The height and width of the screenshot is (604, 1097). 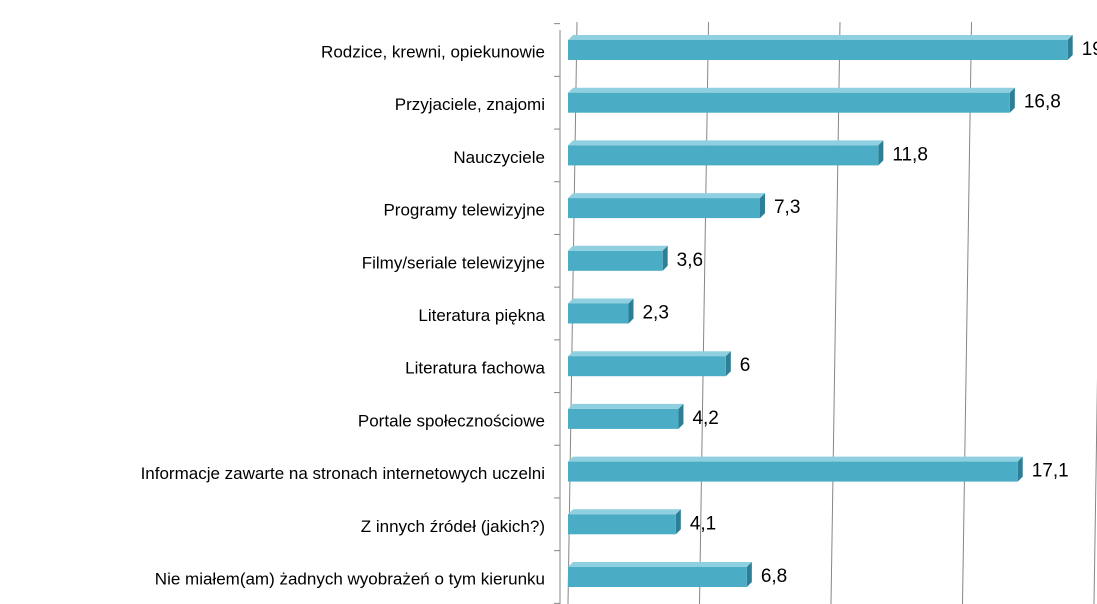 I want to click on data-label: 6,8, so click(x=774, y=576).